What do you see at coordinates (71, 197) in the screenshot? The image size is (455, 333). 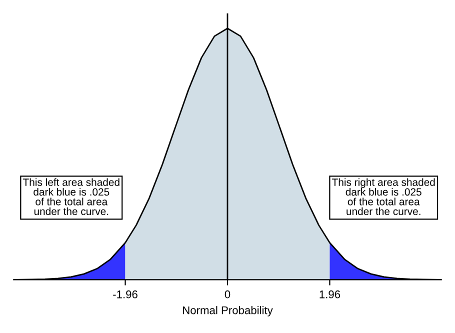 I see `annotation: This left area shaded dark blue is .025 of the total area under the curve.` at bounding box center [71, 197].